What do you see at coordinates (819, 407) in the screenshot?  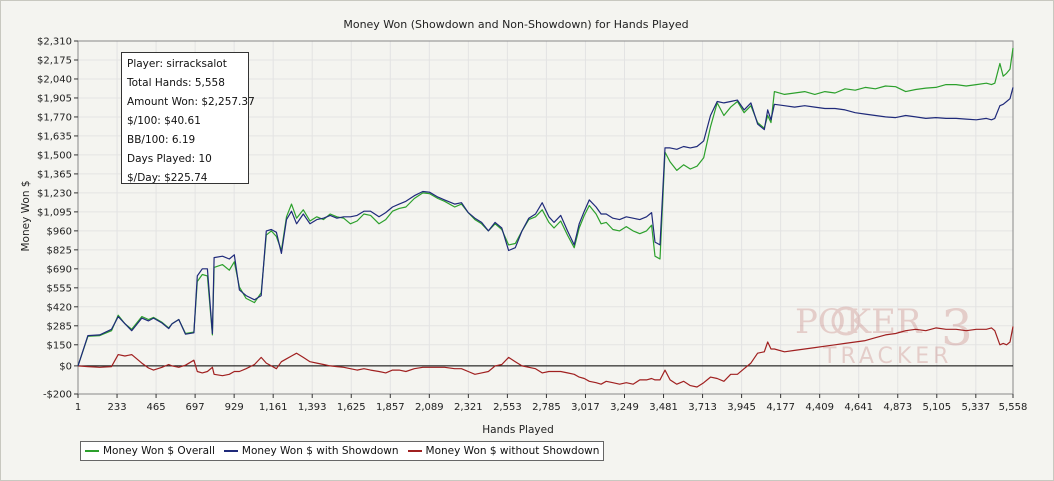 I see `x-tick-label: 4,409` at bounding box center [819, 407].